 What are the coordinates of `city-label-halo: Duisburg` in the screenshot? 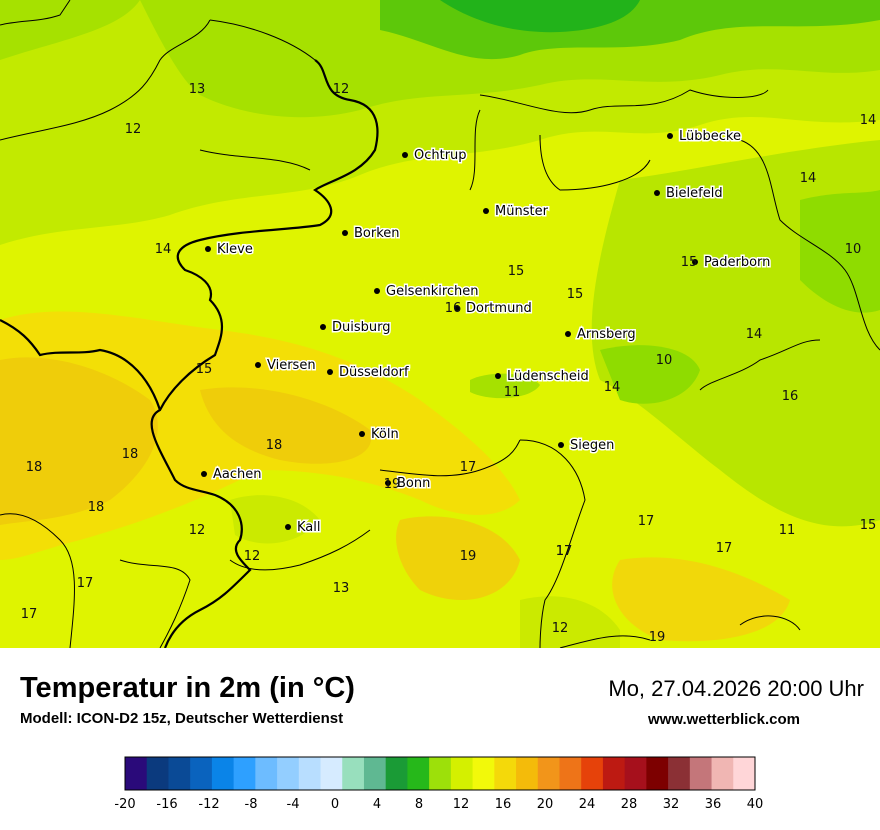 It's located at (361, 327).